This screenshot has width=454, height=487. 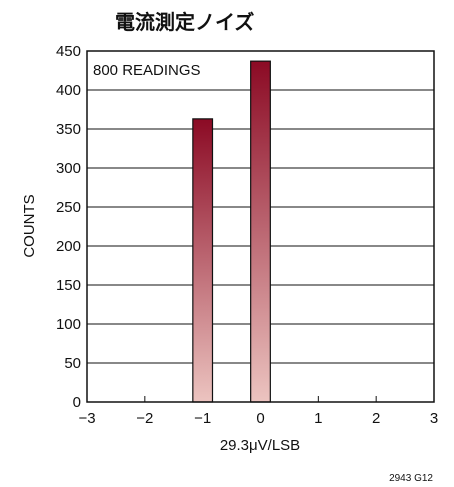 I want to click on y-tick-label-5: 250, so click(x=68, y=207).